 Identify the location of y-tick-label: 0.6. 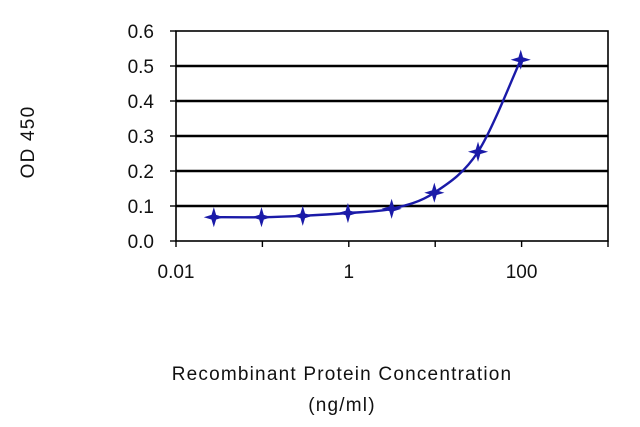
(141, 32).